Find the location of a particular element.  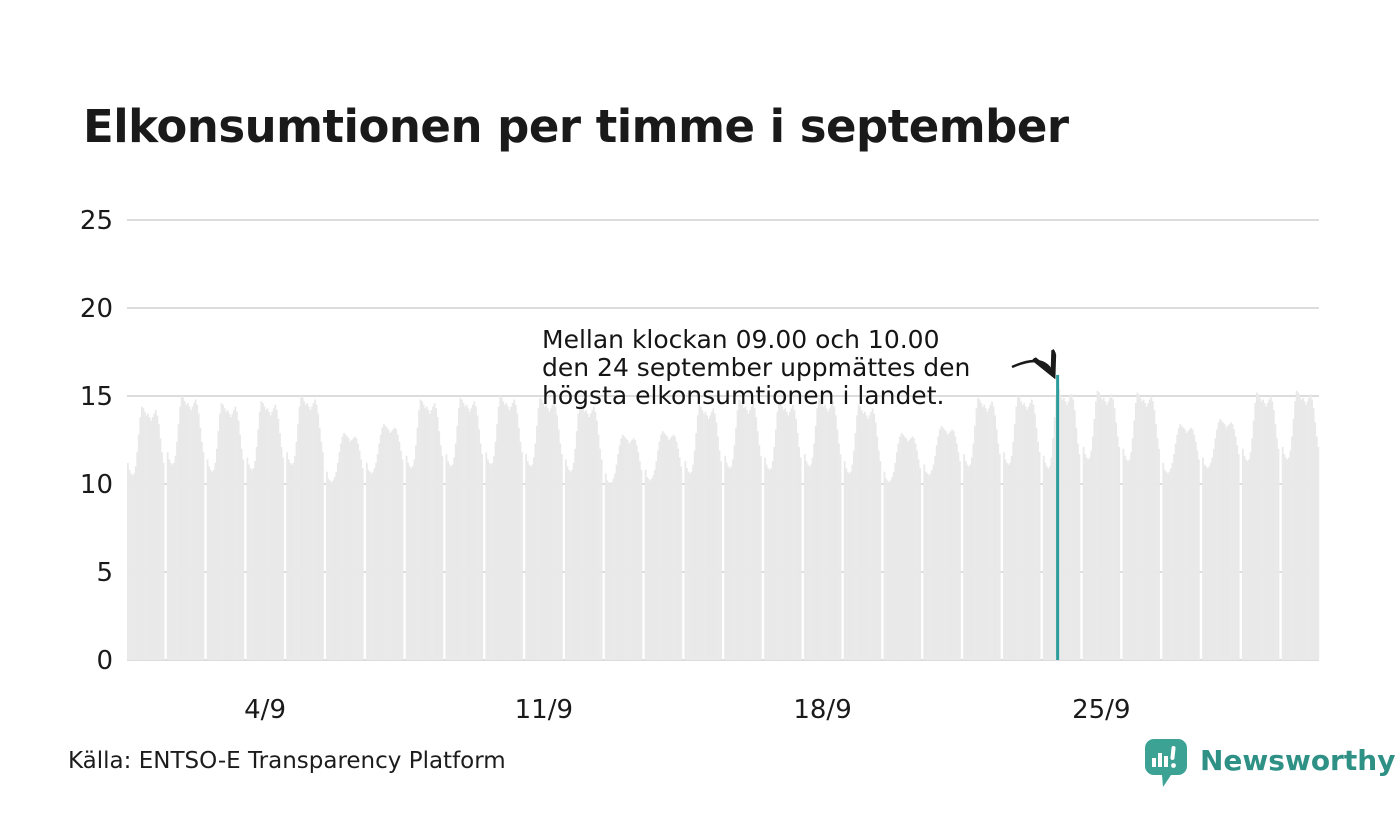

exclamation-stem is located at coordinates (1173, 753).